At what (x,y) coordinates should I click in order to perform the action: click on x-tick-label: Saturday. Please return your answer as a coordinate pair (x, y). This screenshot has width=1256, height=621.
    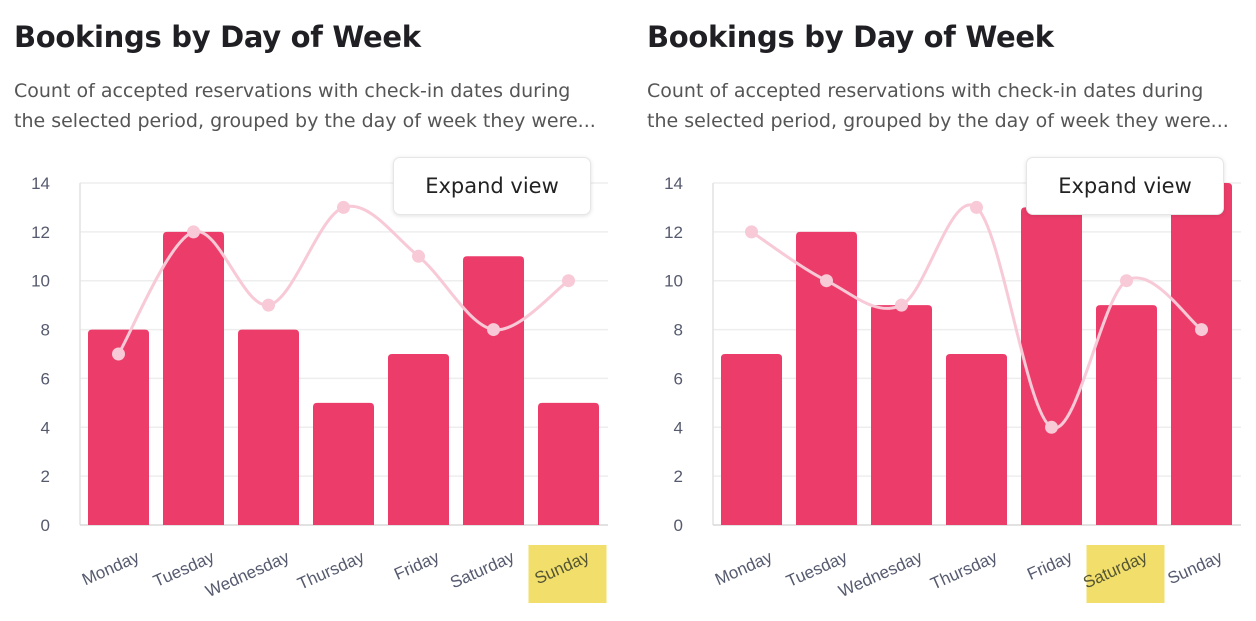
    Looking at the image, I should click on (482, 569).